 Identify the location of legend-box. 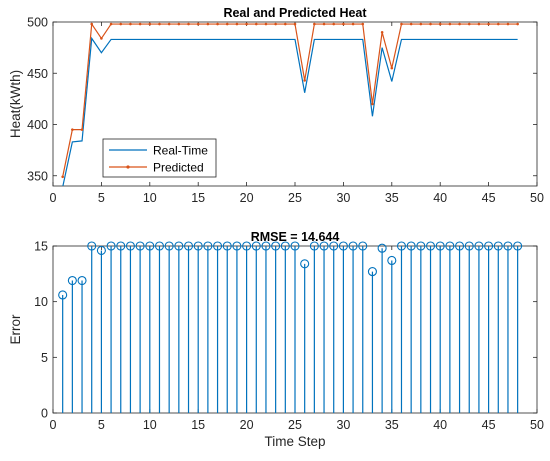
(159, 158).